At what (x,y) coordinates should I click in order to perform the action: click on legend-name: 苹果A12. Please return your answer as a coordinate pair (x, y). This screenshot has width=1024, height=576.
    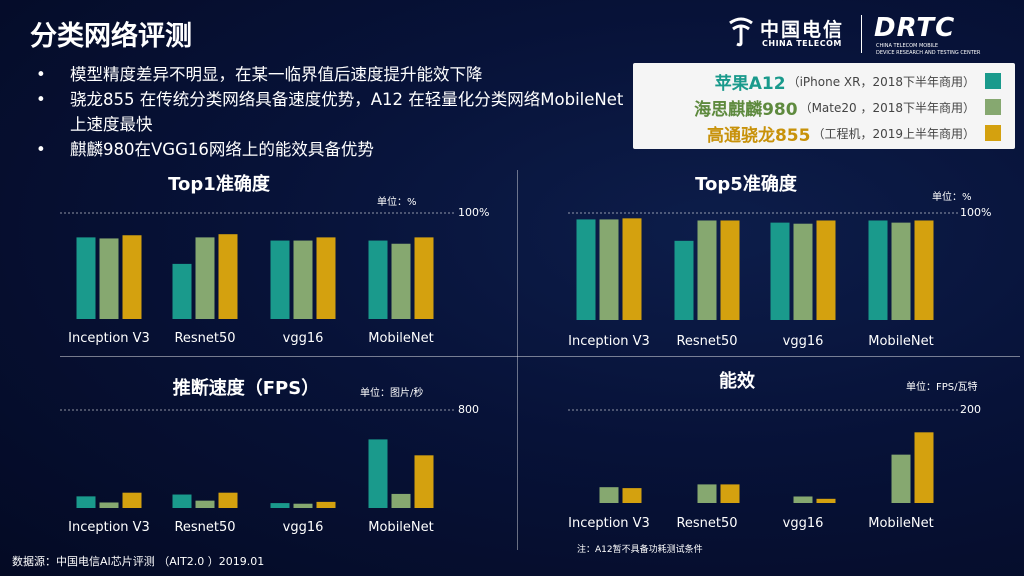
    Looking at the image, I should click on (750, 83).